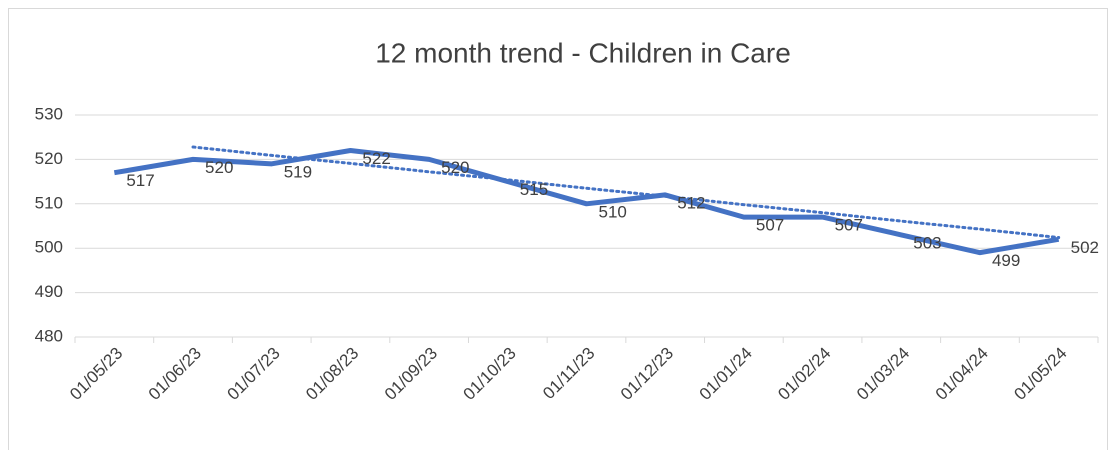 Image resolution: width=1116 pixels, height=450 pixels. I want to click on data-label: 502, so click(1085, 247).